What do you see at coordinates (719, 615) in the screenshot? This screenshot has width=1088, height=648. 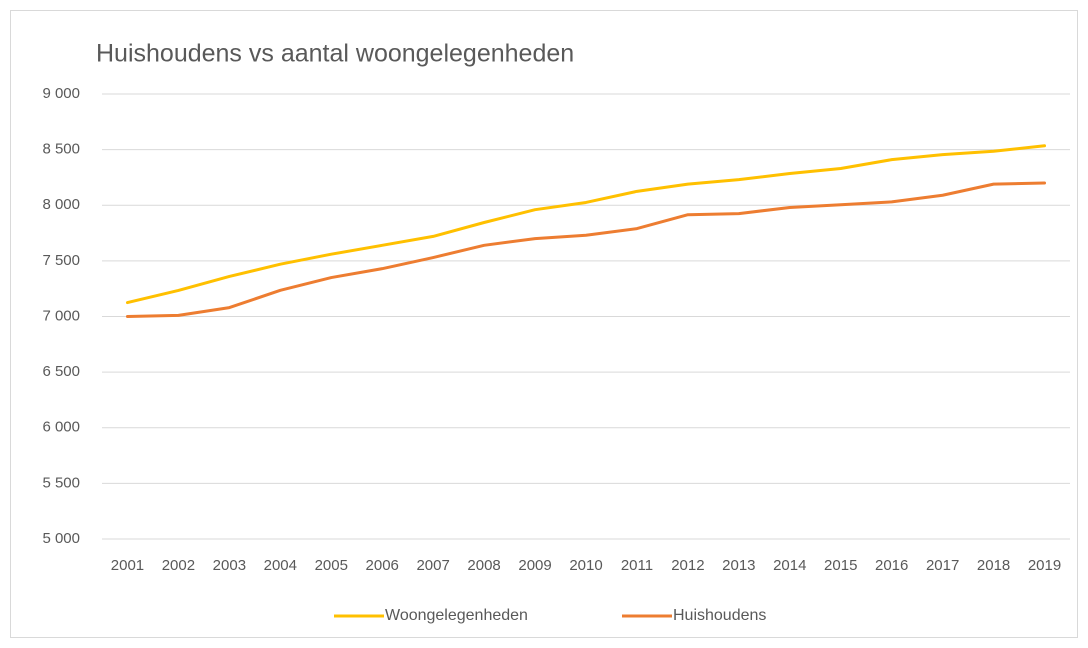 I see `legend-label: Huishoudens` at bounding box center [719, 615].